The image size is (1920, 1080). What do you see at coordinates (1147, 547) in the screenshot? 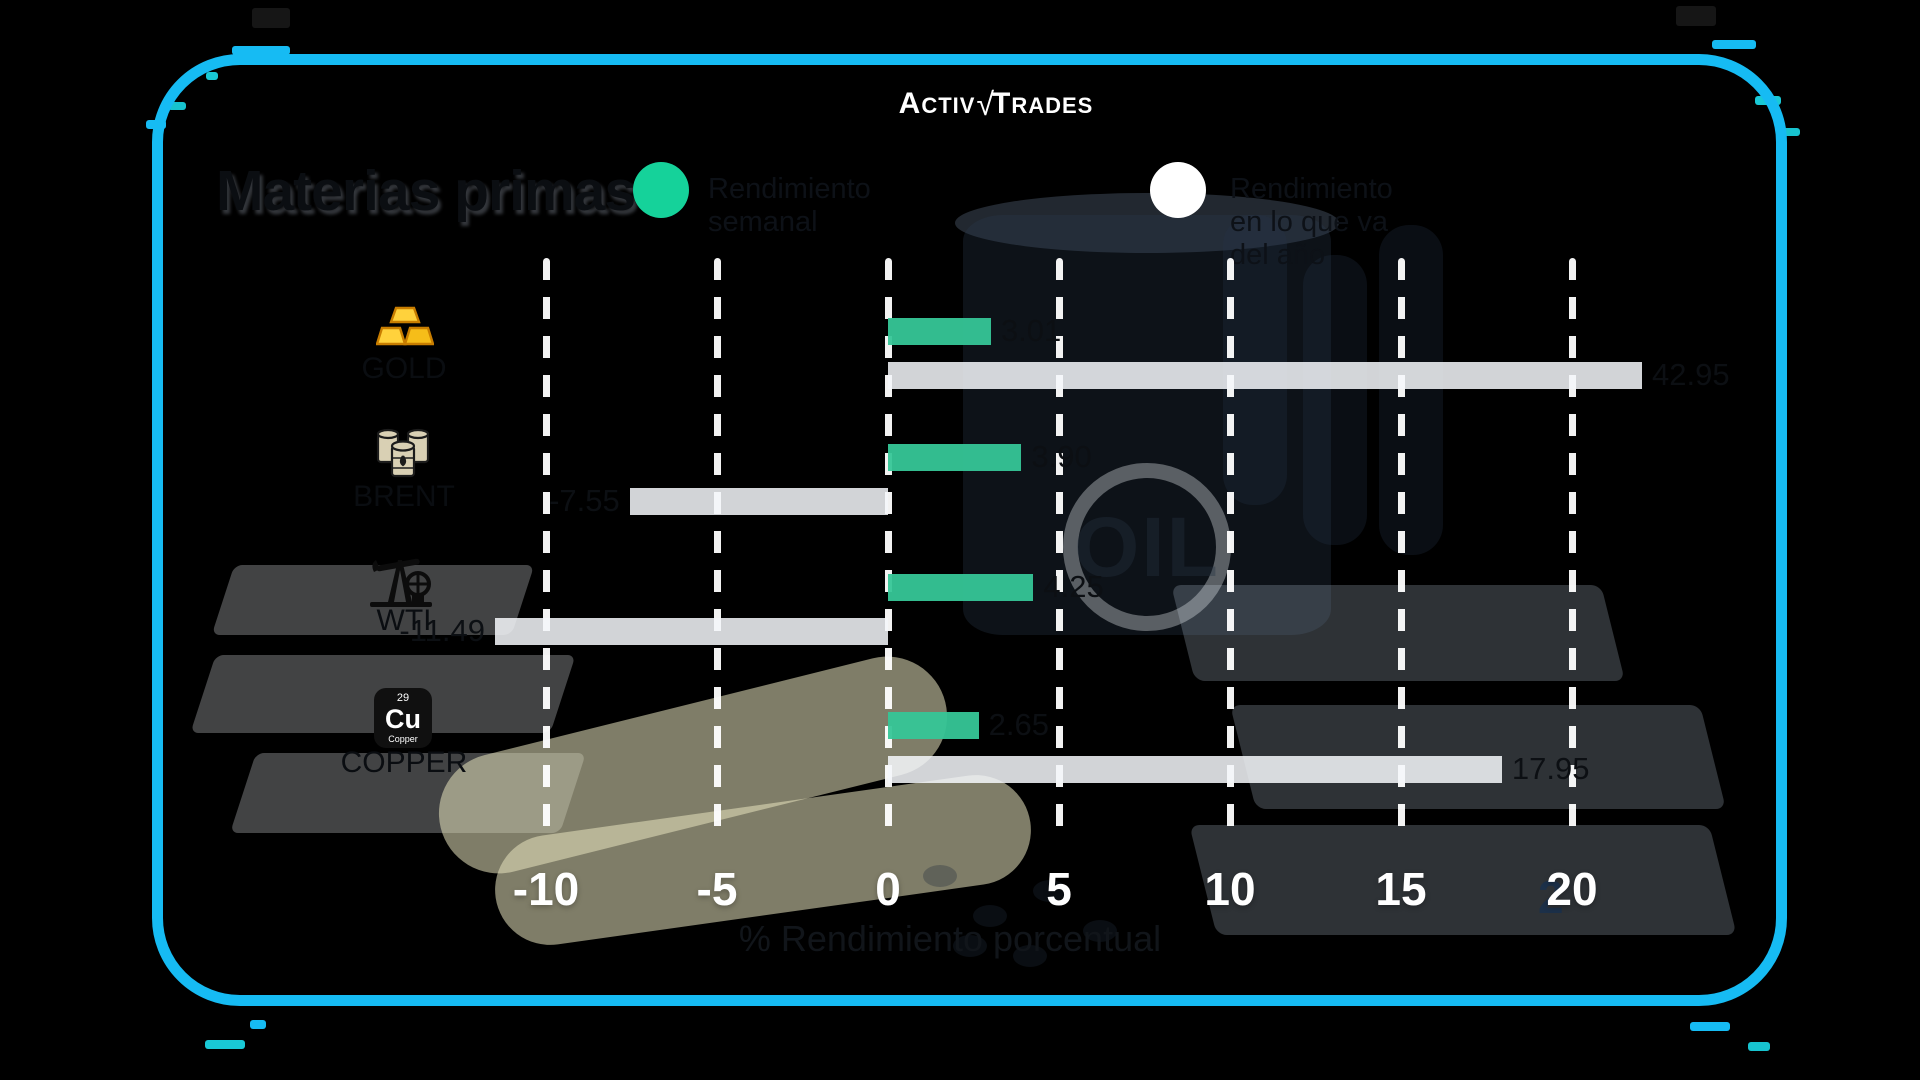
I see `oil-logo-watermark: OIL` at bounding box center [1147, 547].